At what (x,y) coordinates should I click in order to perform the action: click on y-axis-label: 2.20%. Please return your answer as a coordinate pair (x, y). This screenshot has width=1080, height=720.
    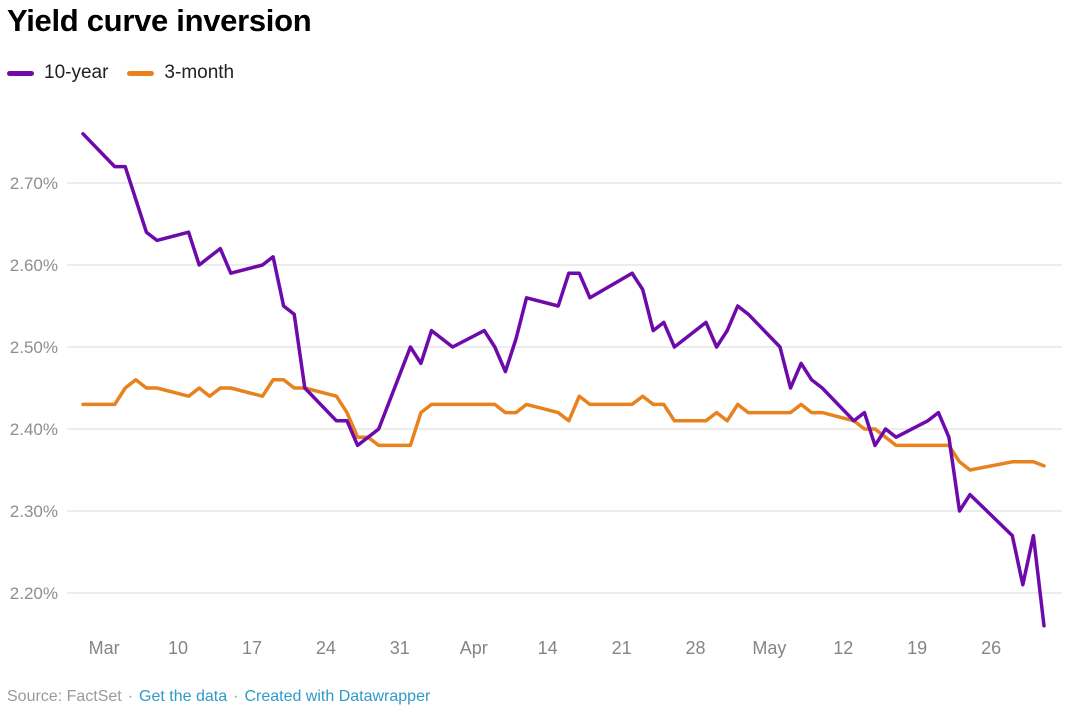
    Looking at the image, I should click on (34, 593).